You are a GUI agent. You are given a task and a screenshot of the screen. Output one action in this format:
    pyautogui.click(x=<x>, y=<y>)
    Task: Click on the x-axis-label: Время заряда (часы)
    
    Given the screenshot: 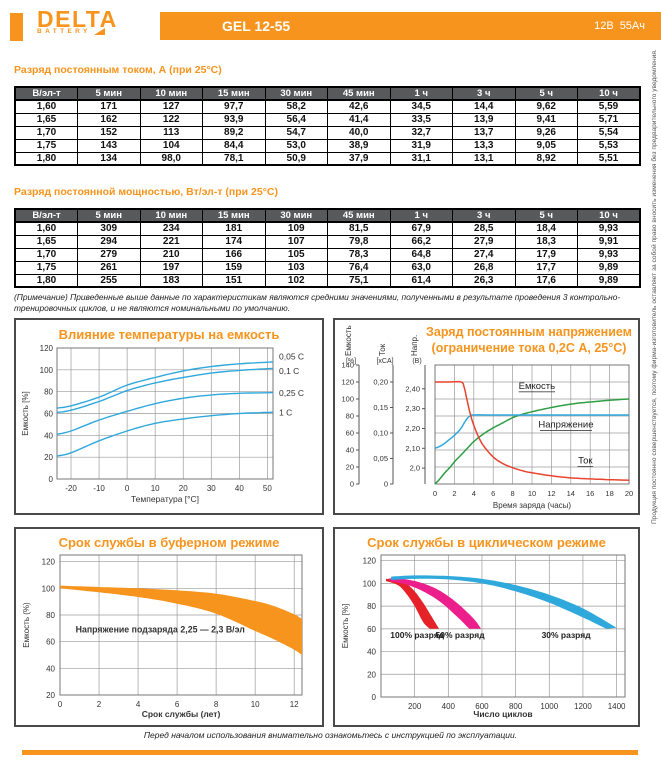 What is the action you would take?
    pyautogui.click(x=532, y=505)
    